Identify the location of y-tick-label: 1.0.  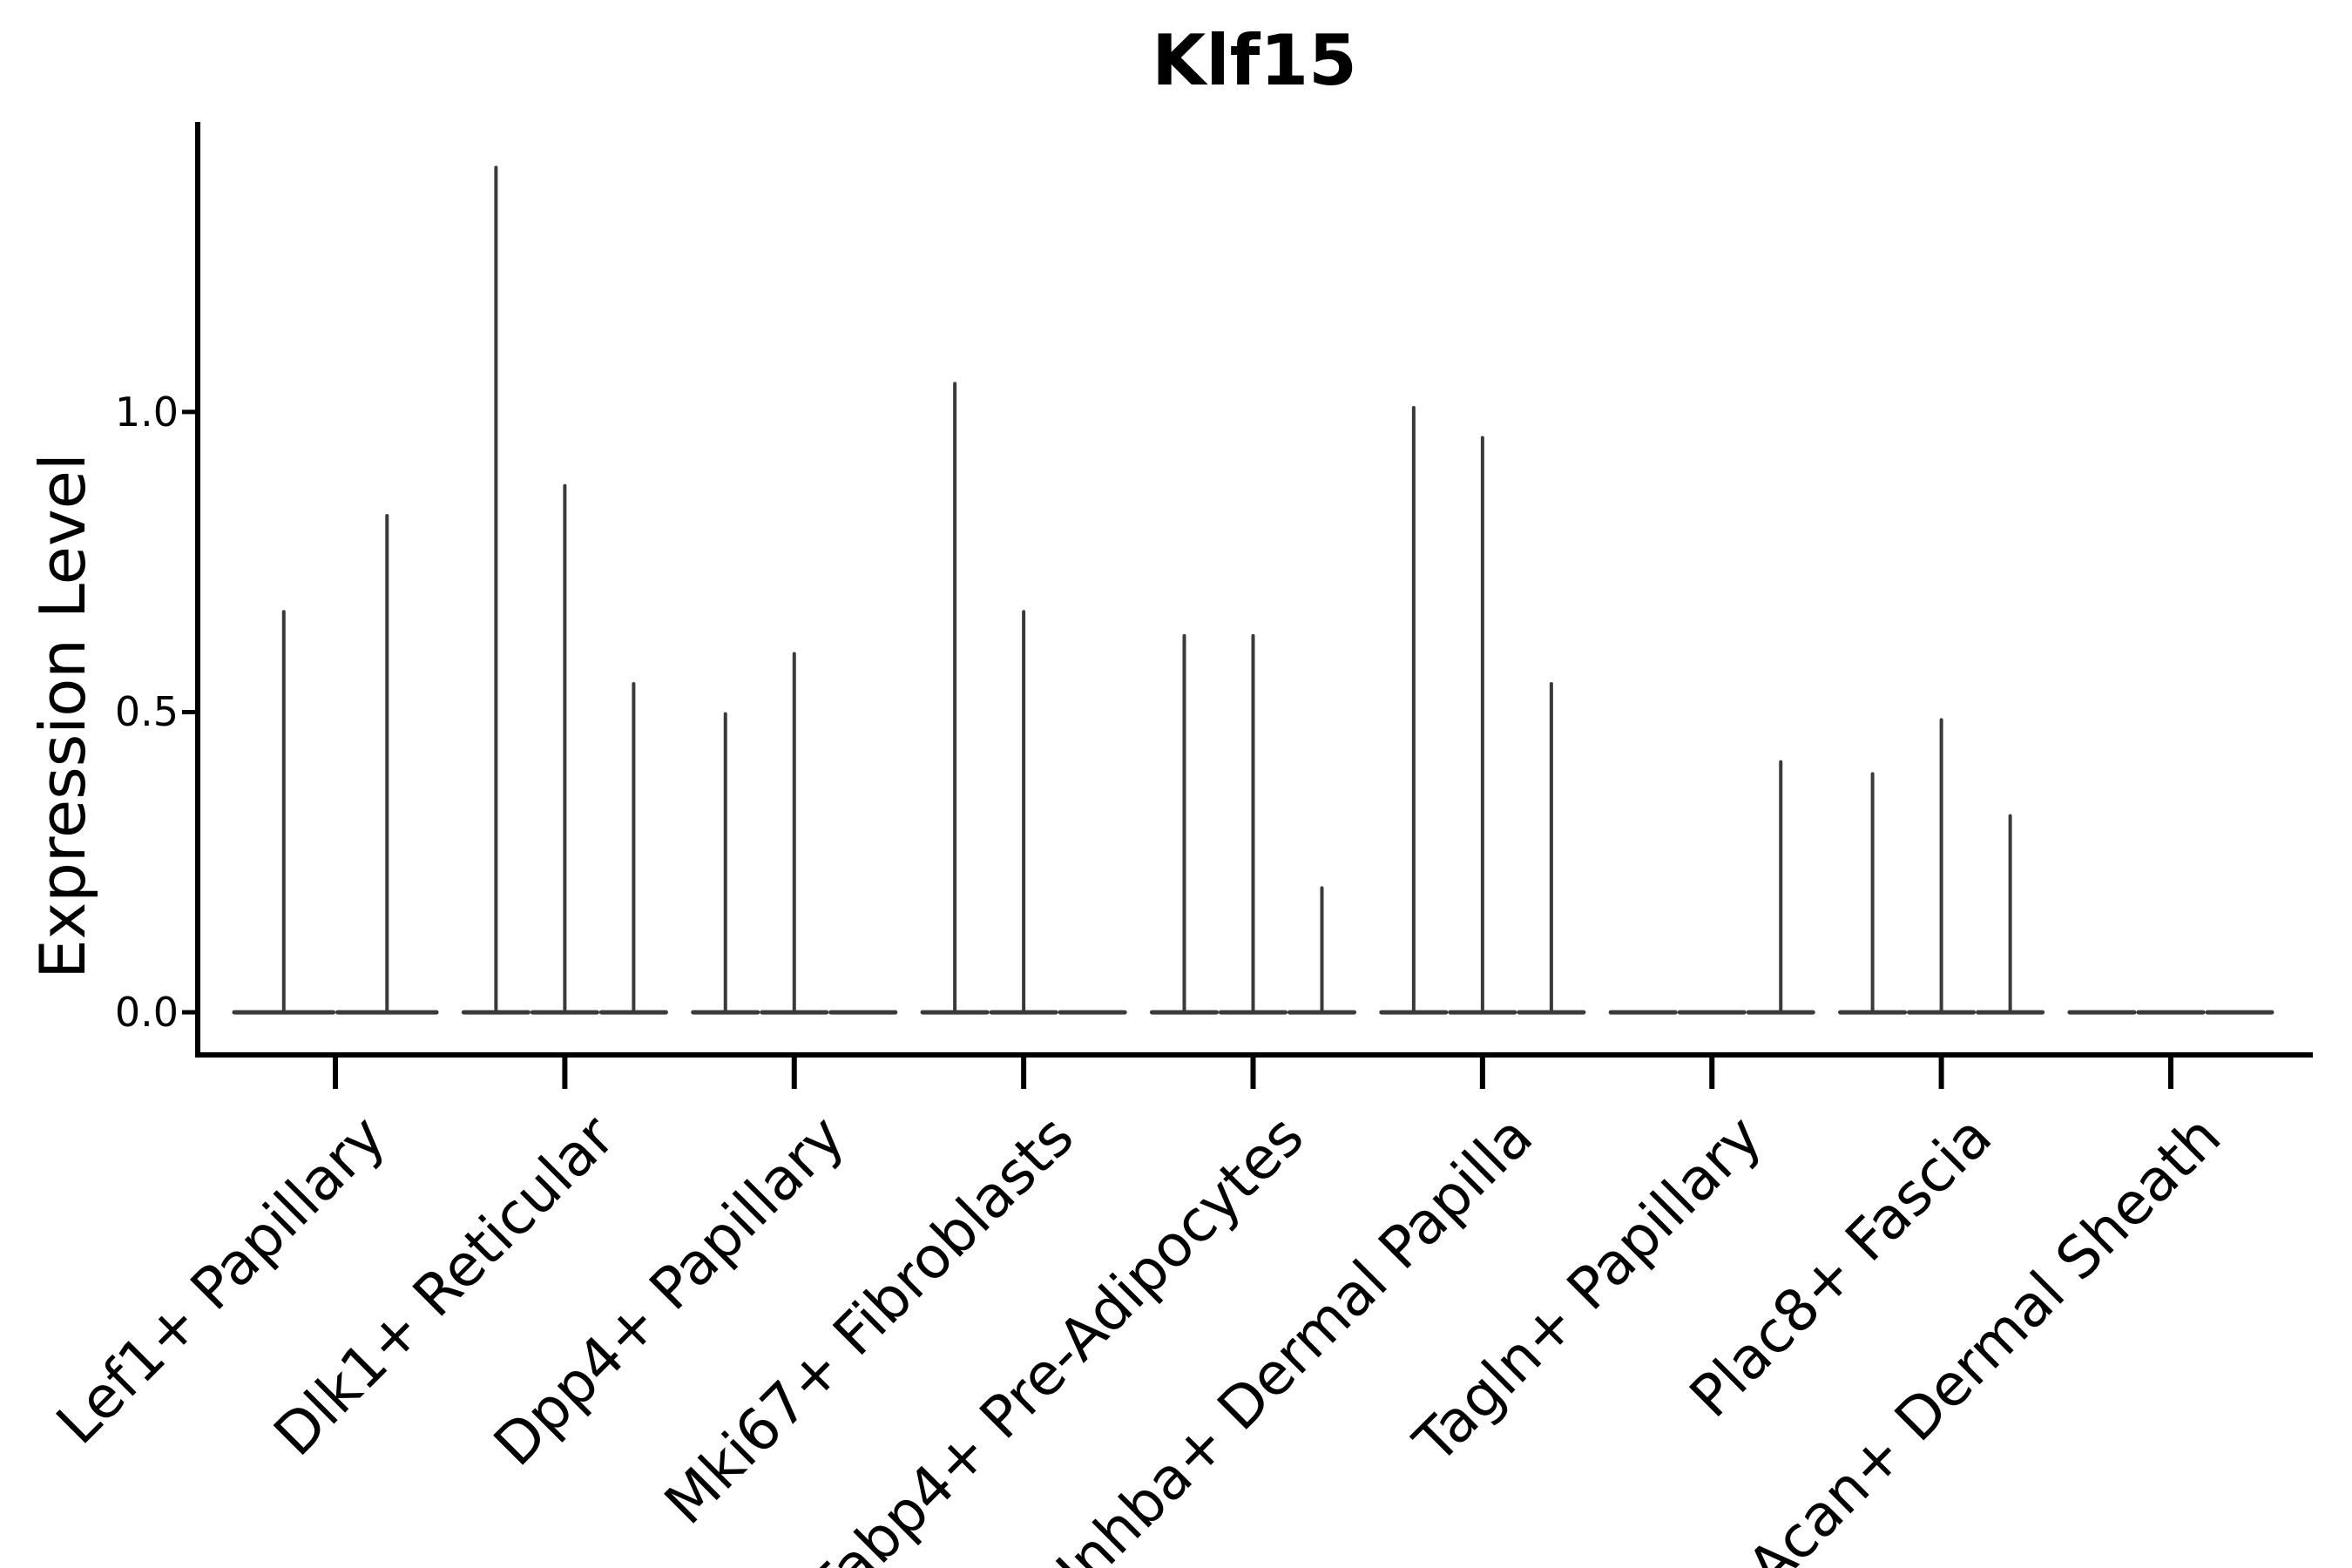
(146, 412).